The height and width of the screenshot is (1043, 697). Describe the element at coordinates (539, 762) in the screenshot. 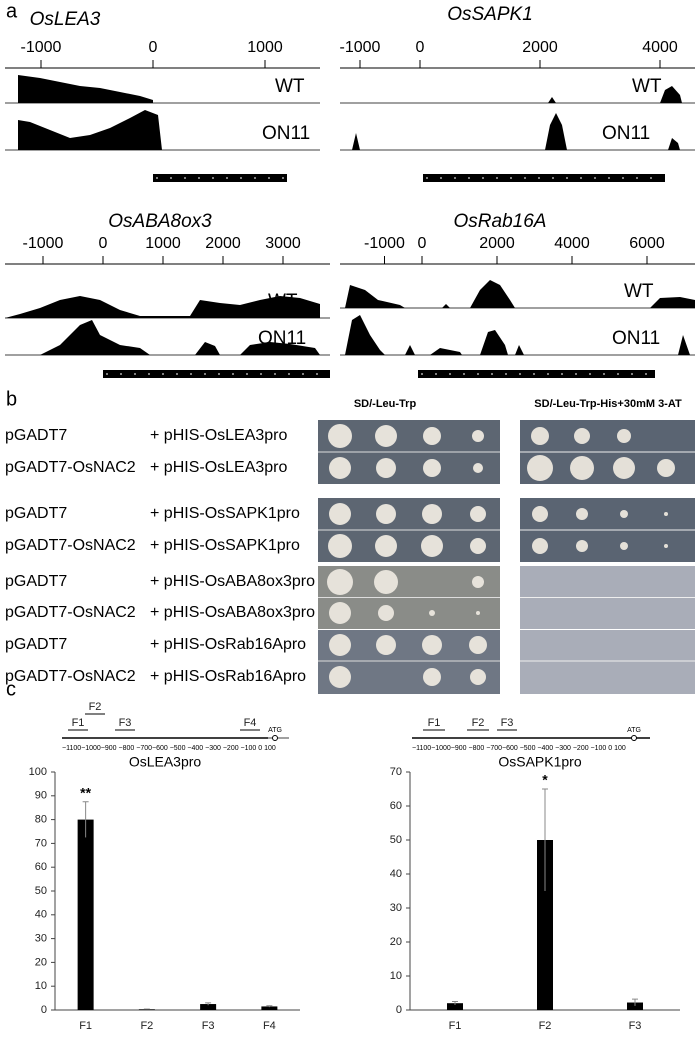

I see `chart-title: OsSAPK1pro` at that location.